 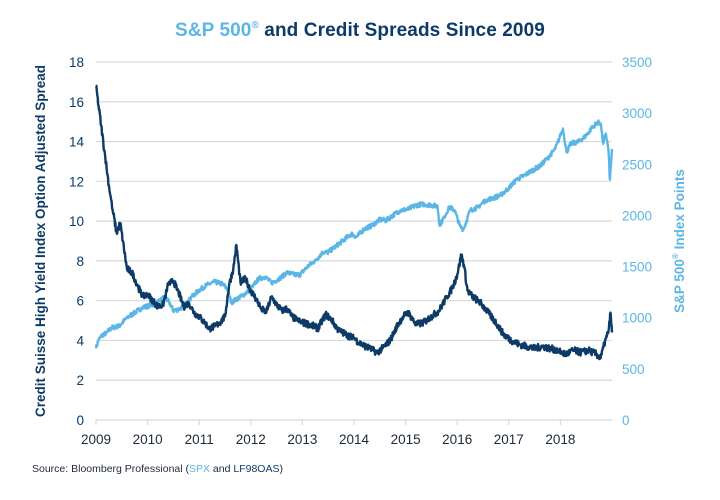 I want to click on x-tick-label: 2013, so click(x=302, y=439).